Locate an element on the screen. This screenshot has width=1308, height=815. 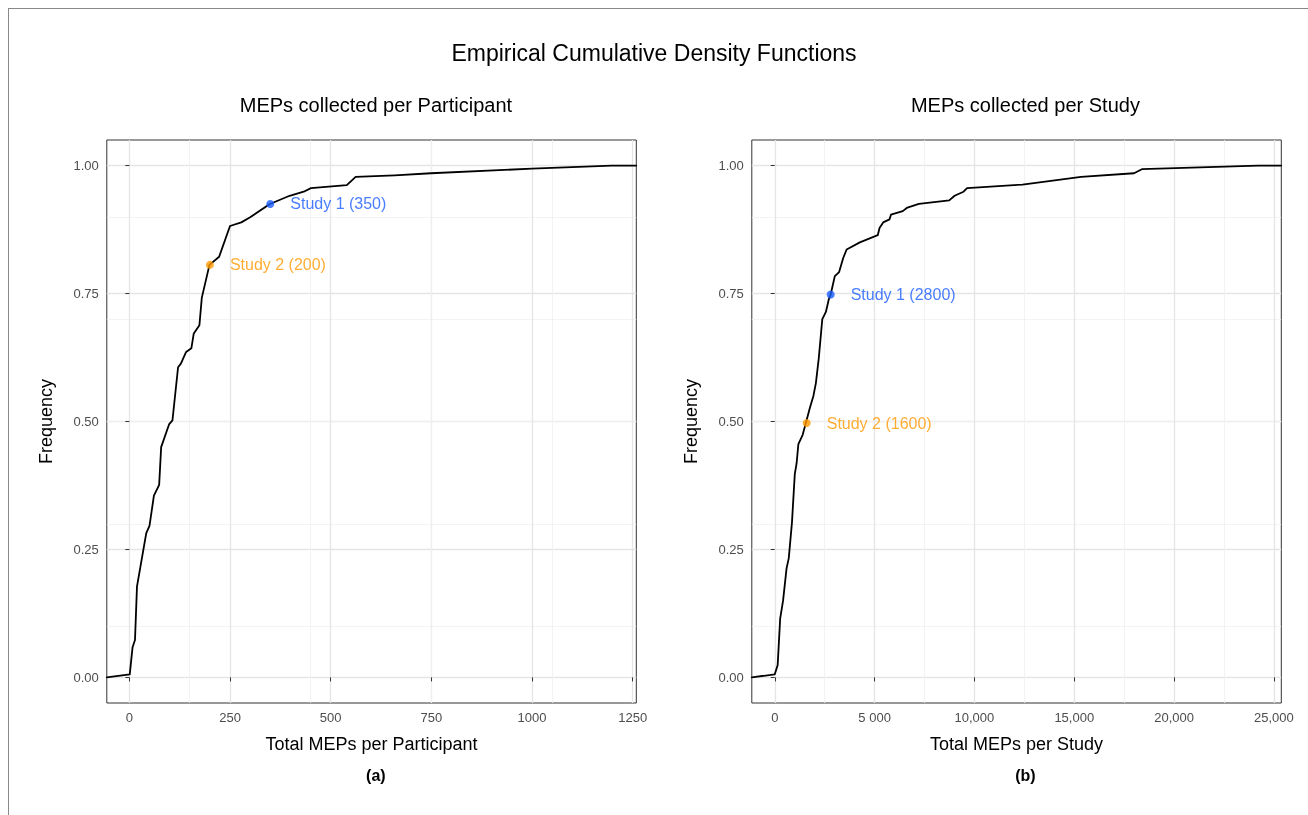
x-tick-label: 250 is located at coordinates (230, 717).